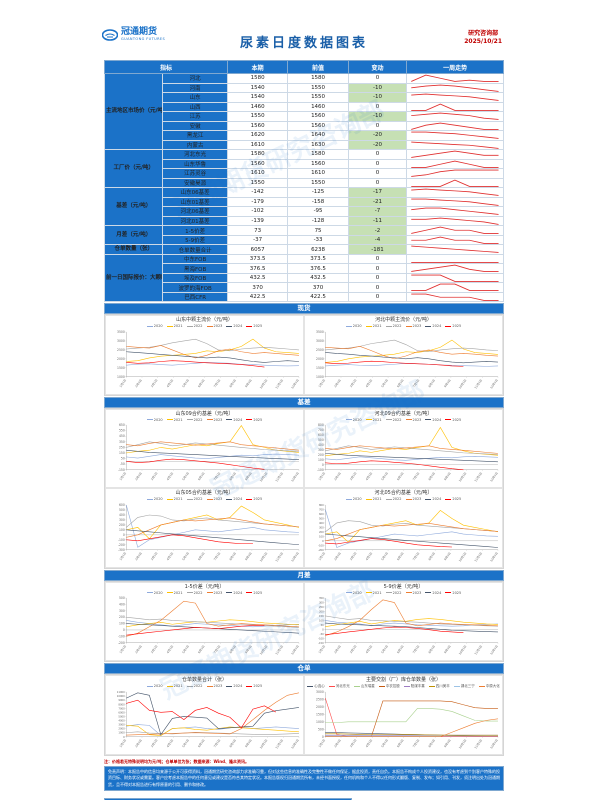  I want to click on logo-subtitle: GUANTONG FUTURES, so click(143, 39).